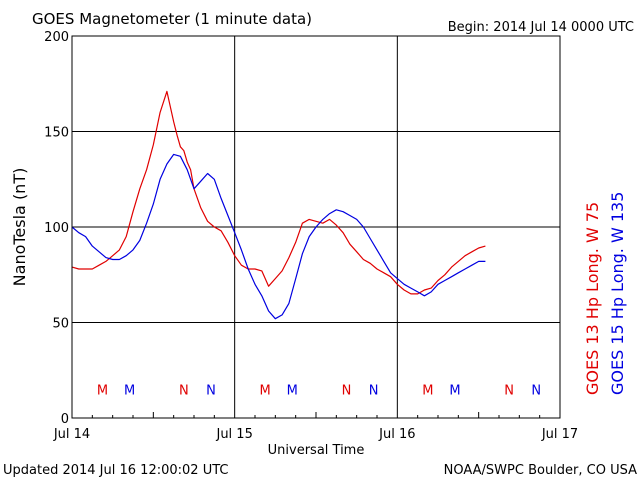  I want to click on y-tick-label-50: 50, so click(60, 324).